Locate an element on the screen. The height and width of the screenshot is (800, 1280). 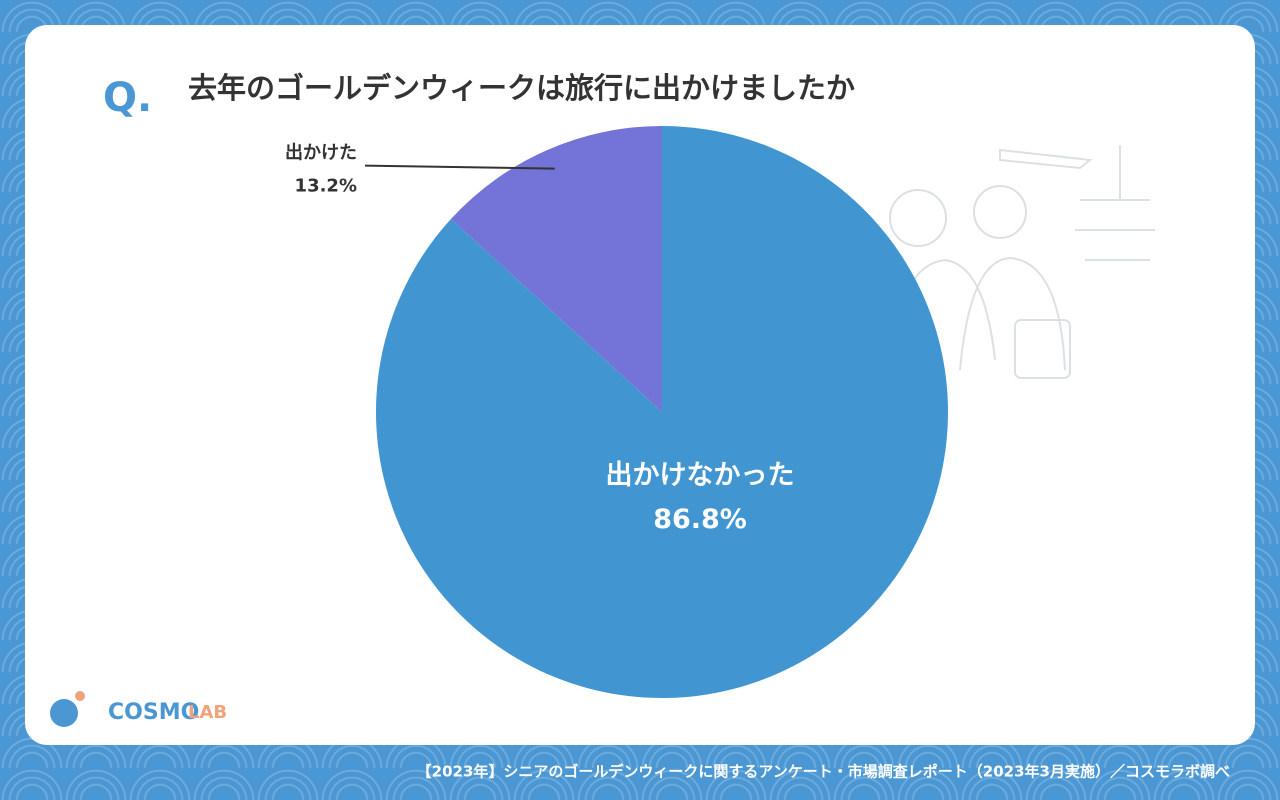
slice-label: 出かけた is located at coordinates (321, 153).